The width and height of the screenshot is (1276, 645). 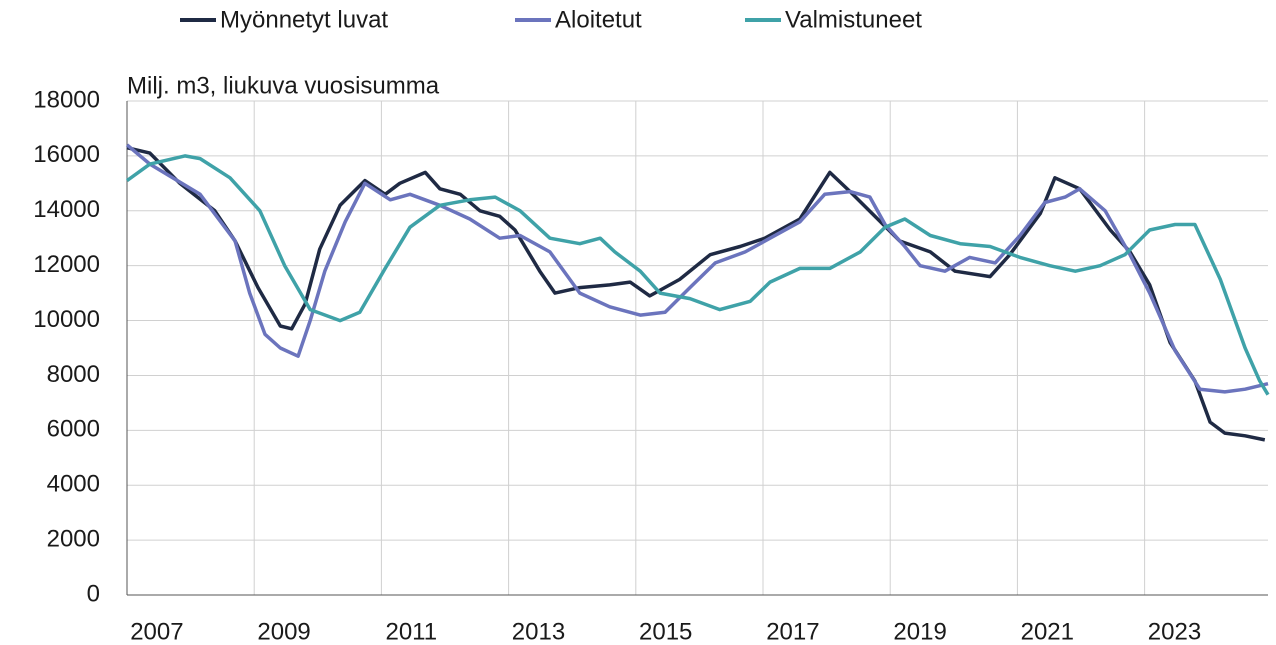 I want to click on y-tick-label: 8000, so click(x=73, y=374).